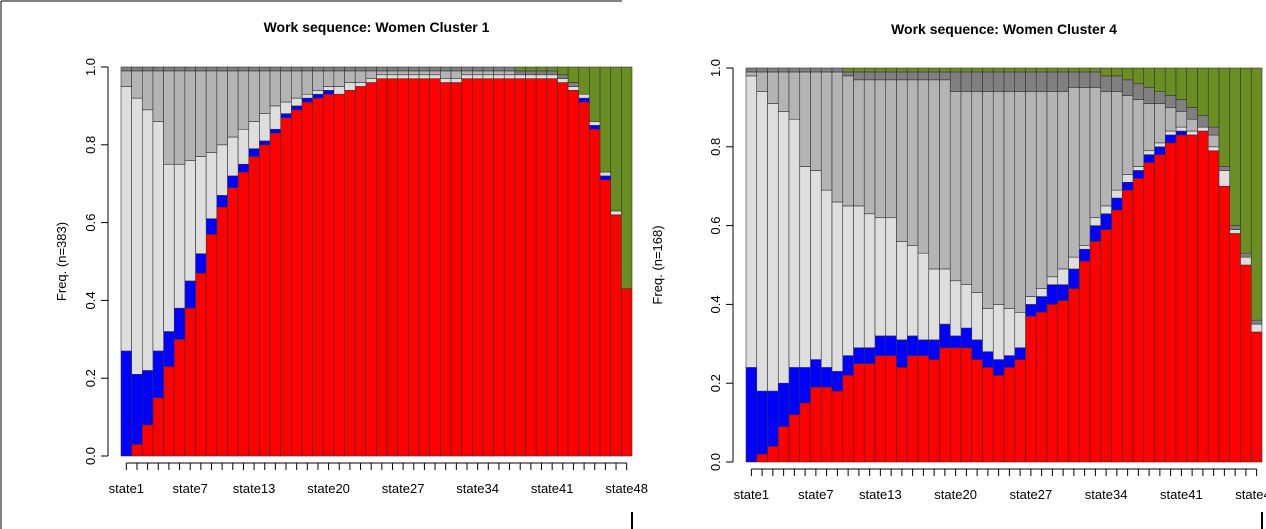 The height and width of the screenshot is (529, 1266). I want to click on y-tick-label: 0.2, so click(90, 378).